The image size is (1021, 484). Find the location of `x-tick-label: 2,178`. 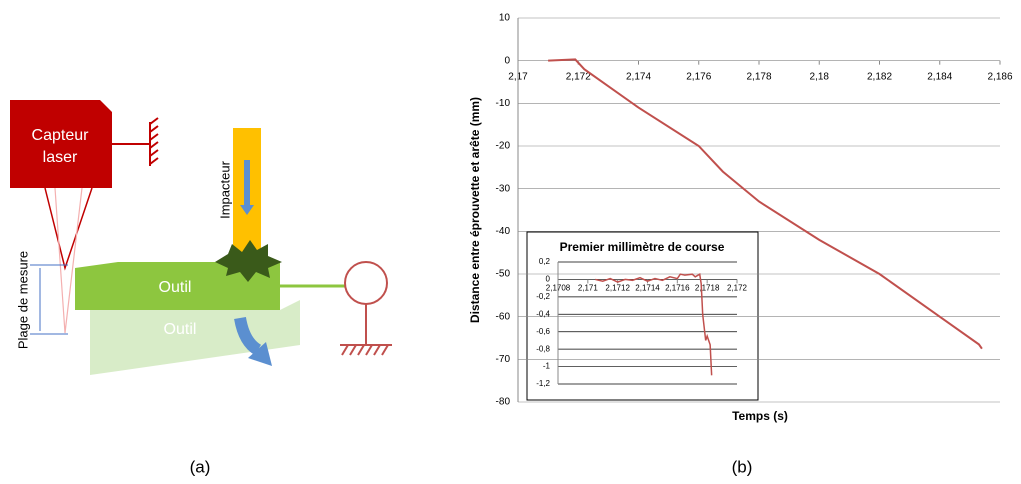

x-tick-label: 2,178 is located at coordinates (758, 76).